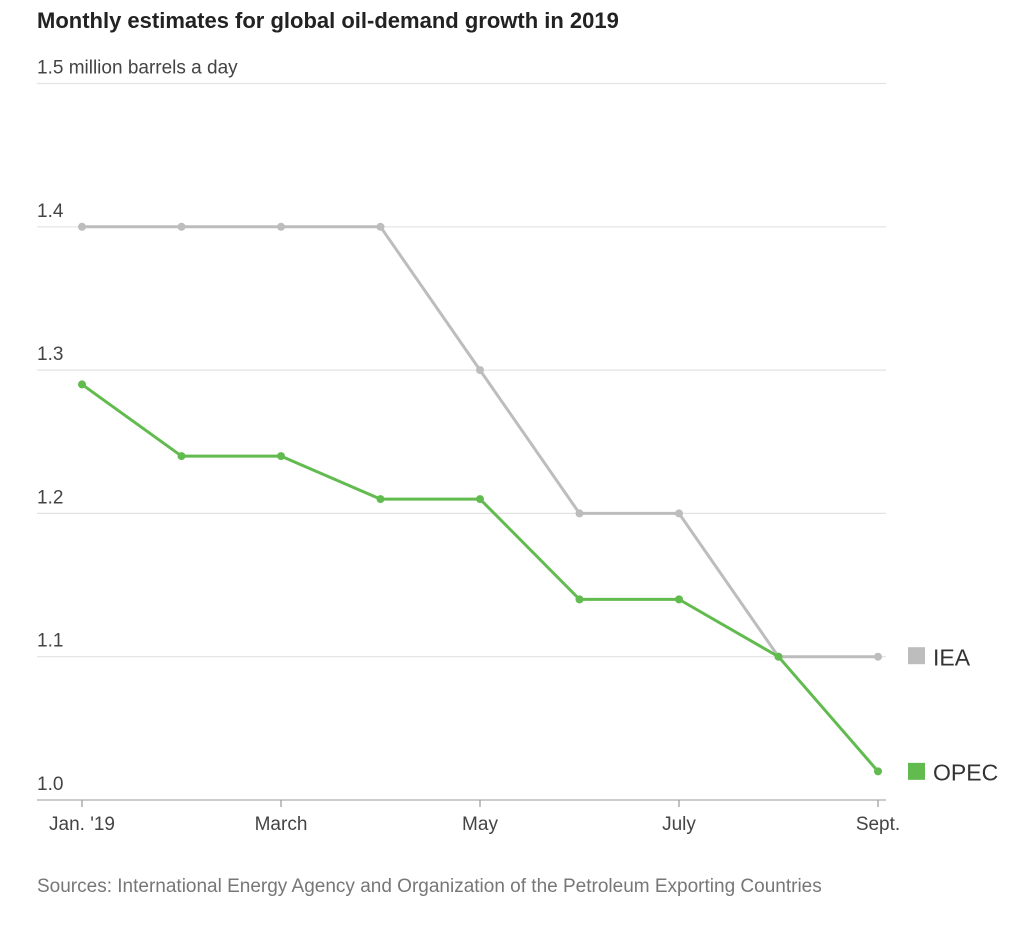 The height and width of the screenshot is (938, 1024). Describe the element at coordinates (50, 211) in the screenshot. I see `y-tick-label: 1.4` at that location.